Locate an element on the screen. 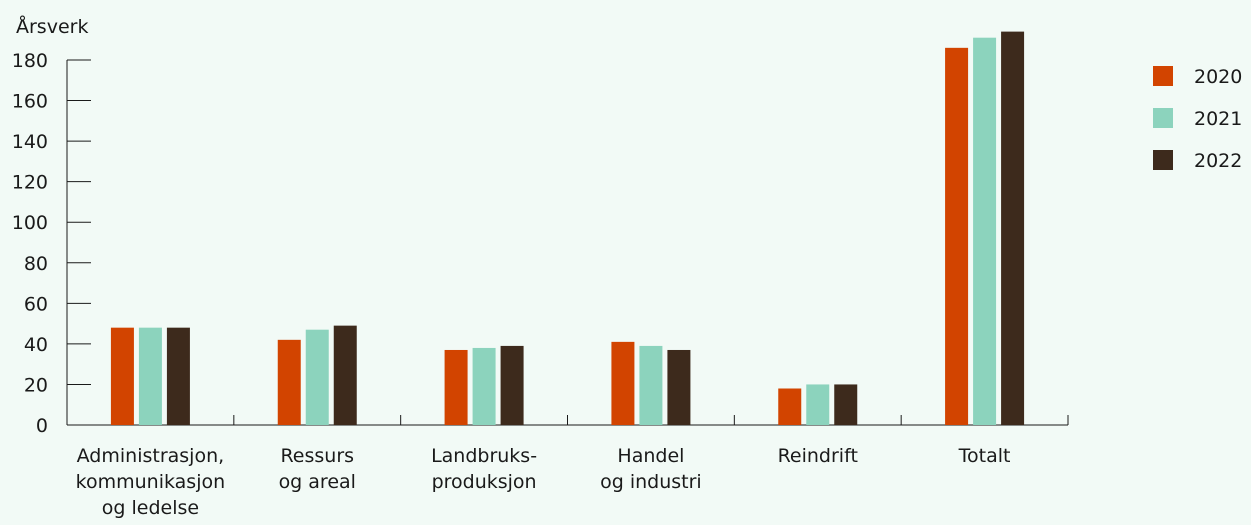 This screenshot has height=525, width=1251. category-label: Ressurs is located at coordinates (317, 456).